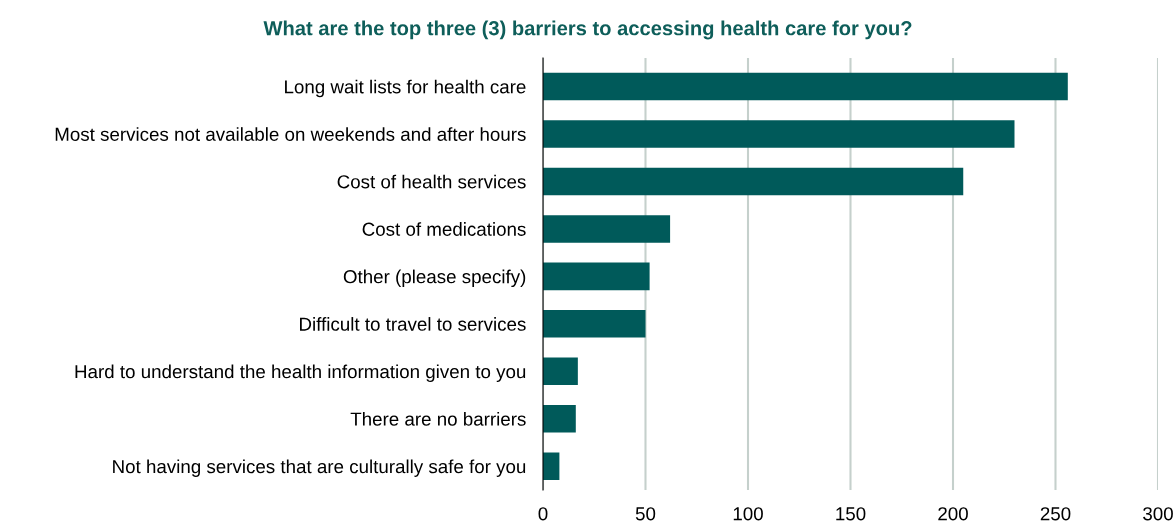 The width and height of the screenshot is (1176, 530). I want to click on x-tick-label: 150, so click(851, 514).